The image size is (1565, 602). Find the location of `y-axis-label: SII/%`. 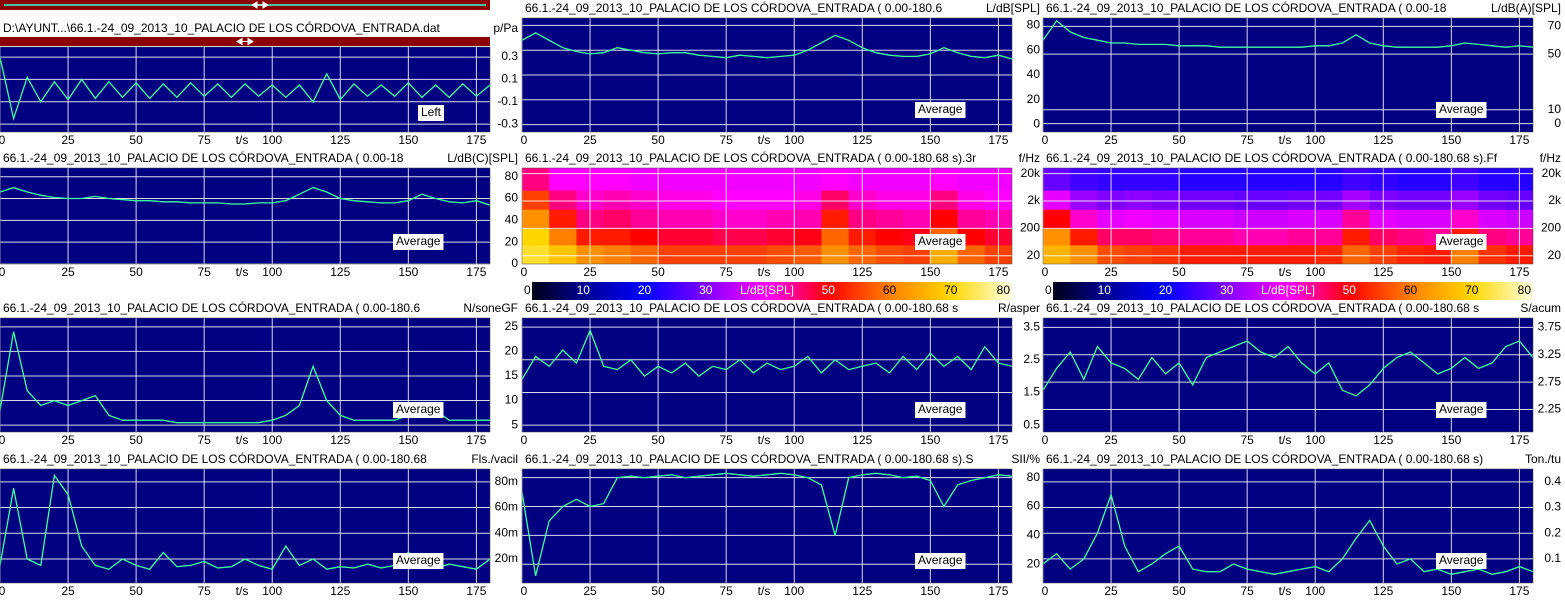

y-axis-label: SII/% is located at coordinates (1025, 459).